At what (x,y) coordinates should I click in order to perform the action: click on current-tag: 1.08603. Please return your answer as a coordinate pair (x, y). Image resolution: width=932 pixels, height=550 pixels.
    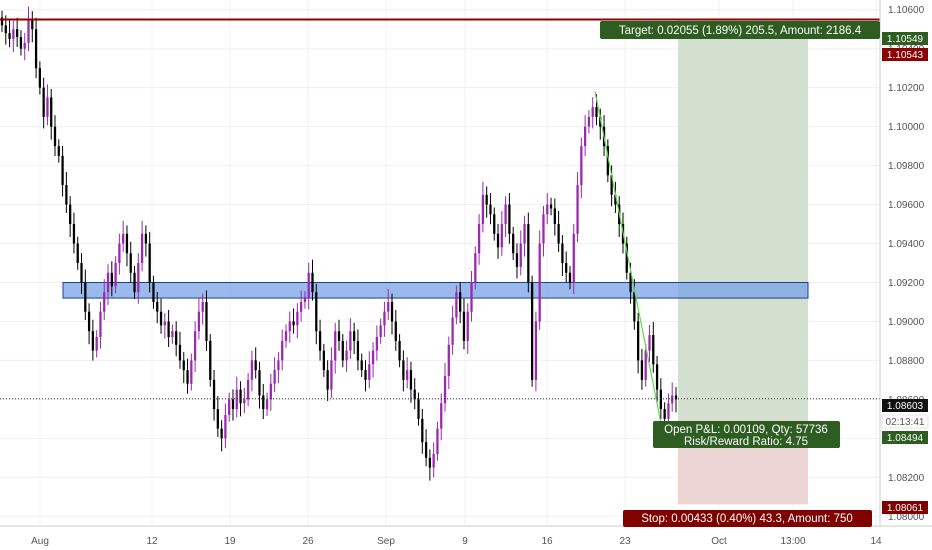
    Looking at the image, I should click on (905, 406).